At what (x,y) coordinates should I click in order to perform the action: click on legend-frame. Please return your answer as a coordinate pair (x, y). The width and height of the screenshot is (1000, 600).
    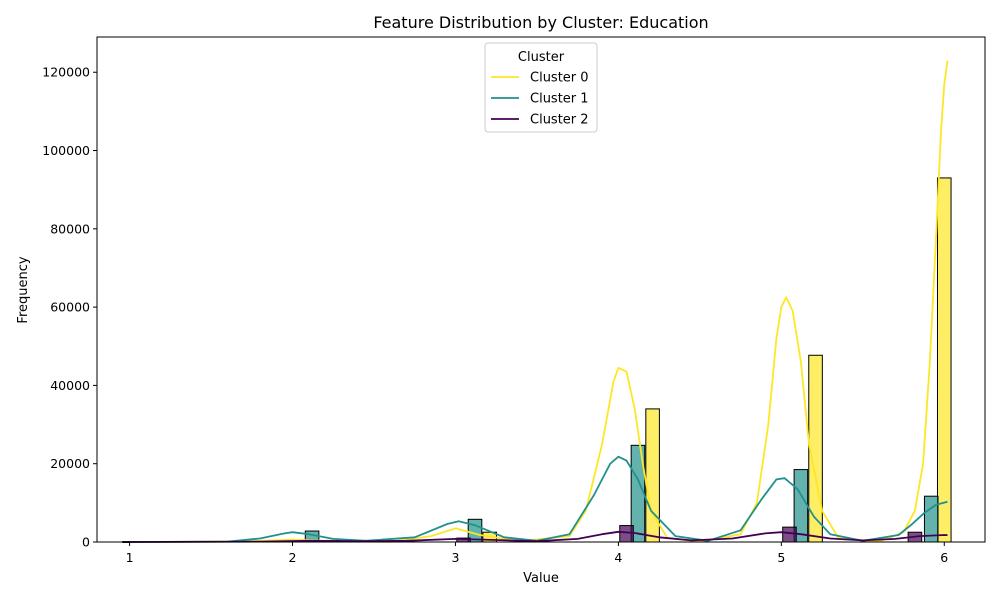
    Looking at the image, I should click on (541, 87).